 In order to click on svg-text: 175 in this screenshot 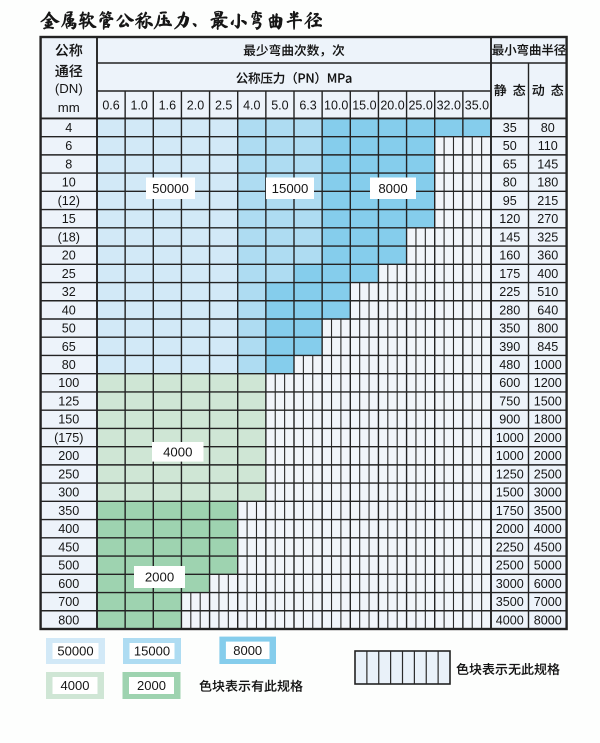, I will do `click(509, 274)`.